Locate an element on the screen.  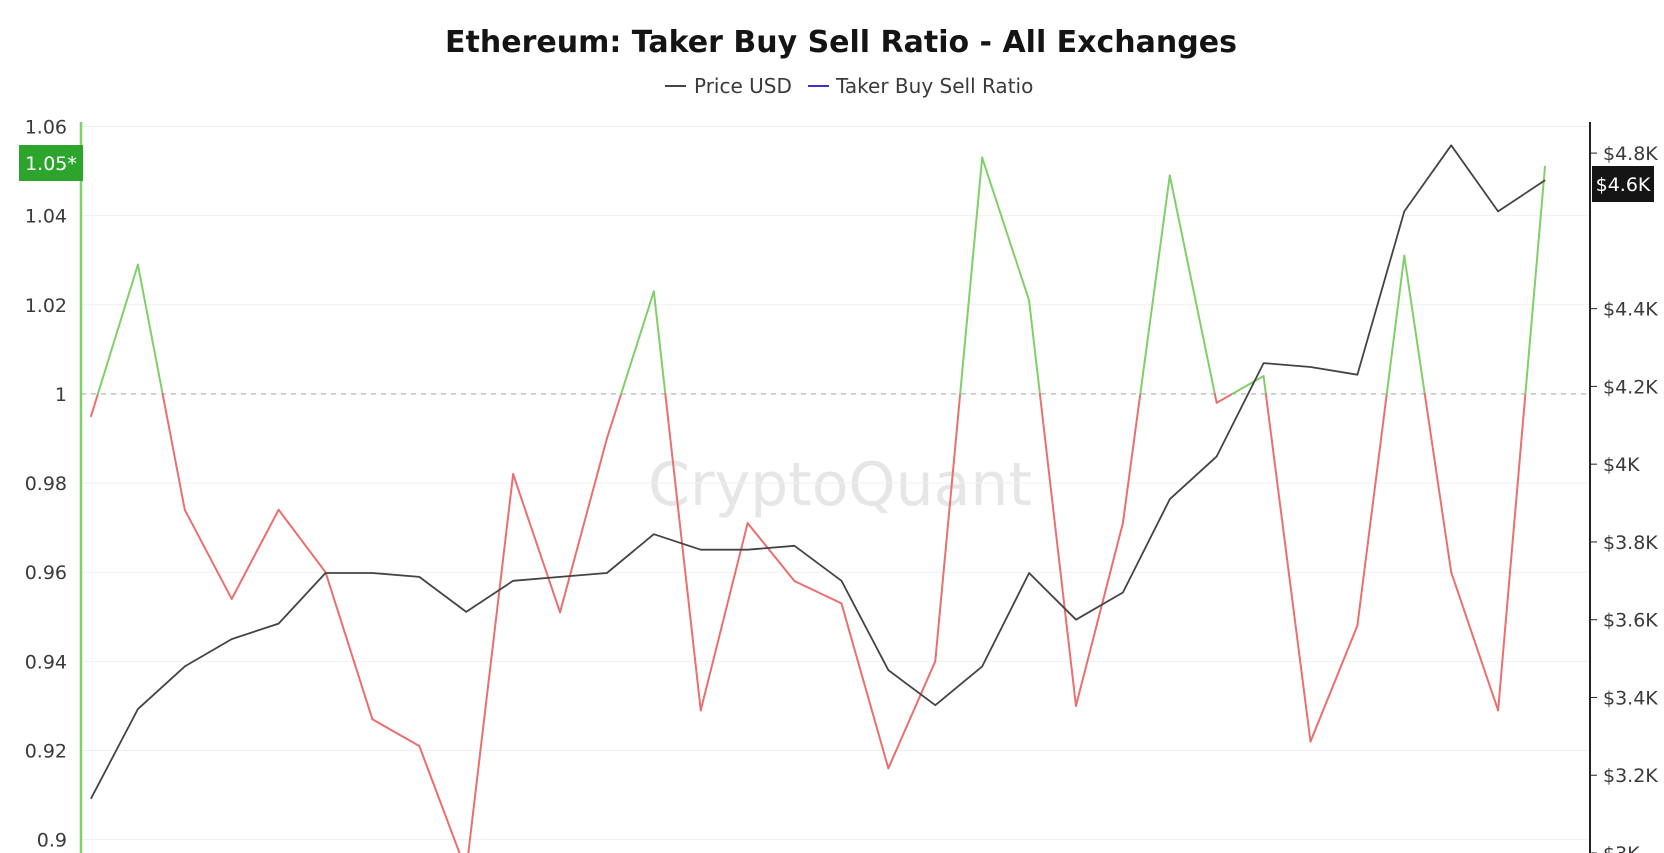
legend-label-ratio: Taker Buy Sell Ratio is located at coordinates (934, 86).